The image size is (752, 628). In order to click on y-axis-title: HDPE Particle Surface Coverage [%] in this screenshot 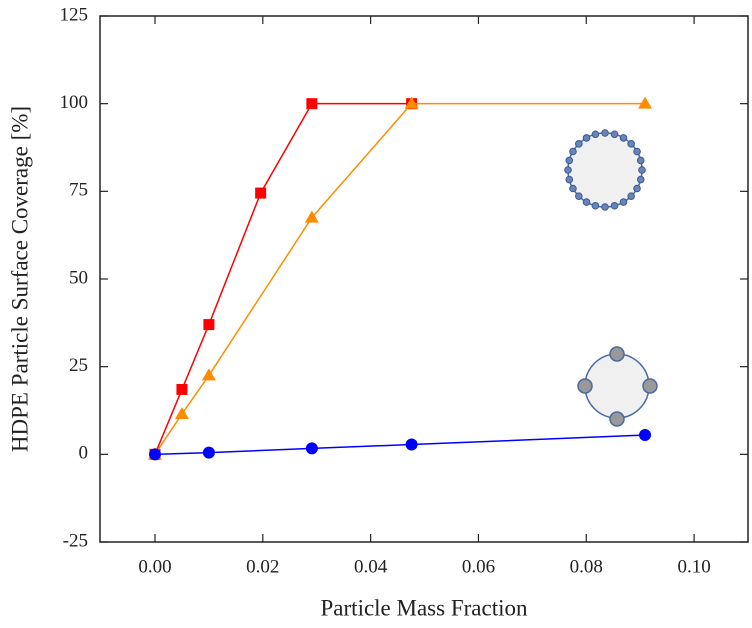, I will do `click(19, 279)`.